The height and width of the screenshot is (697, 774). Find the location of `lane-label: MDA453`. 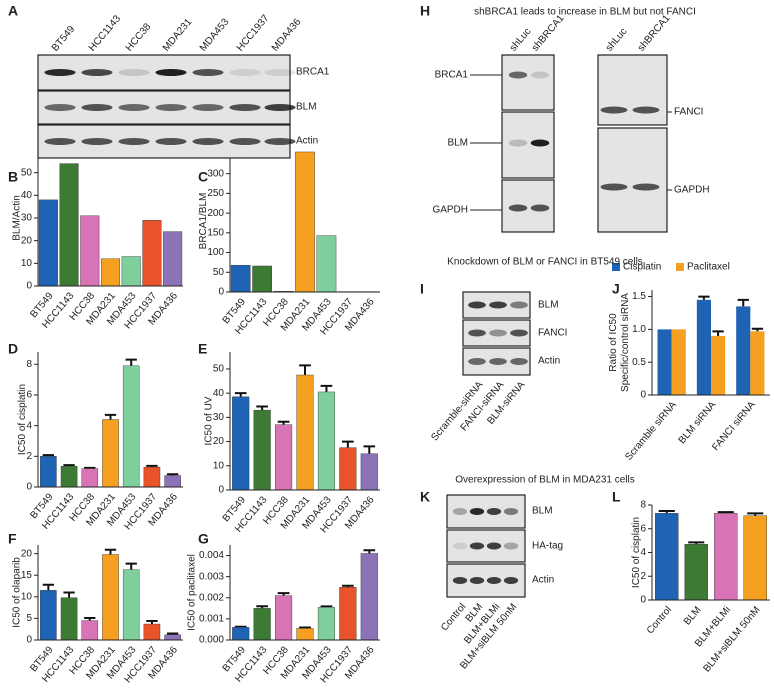

lane-label: MDA453 is located at coordinates (215, 34).